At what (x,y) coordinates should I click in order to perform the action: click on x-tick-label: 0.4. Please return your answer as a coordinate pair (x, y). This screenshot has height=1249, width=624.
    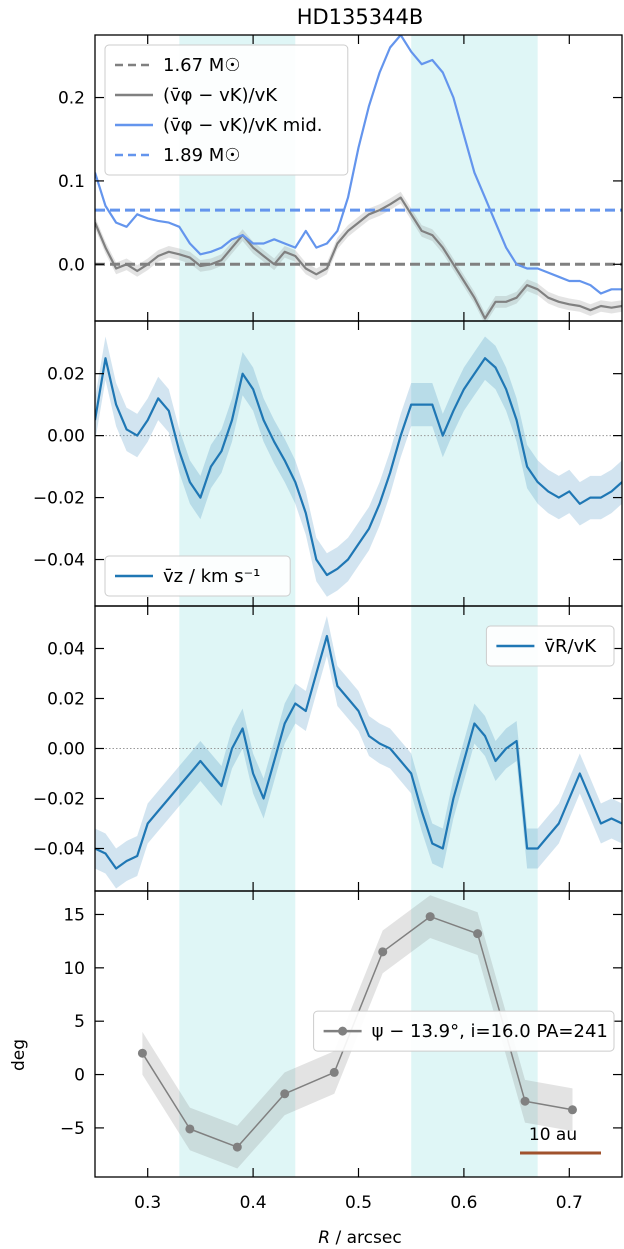
    Looking at the image, I should click on (253, 1203).